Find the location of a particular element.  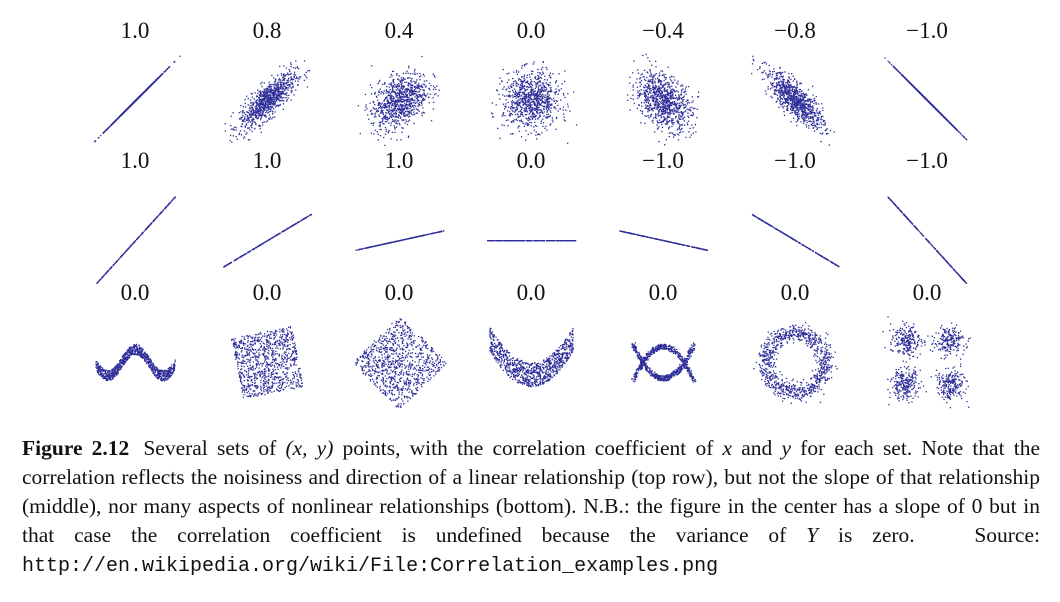

coefficient-label: −0.4 is located at coordinates (663, 30).